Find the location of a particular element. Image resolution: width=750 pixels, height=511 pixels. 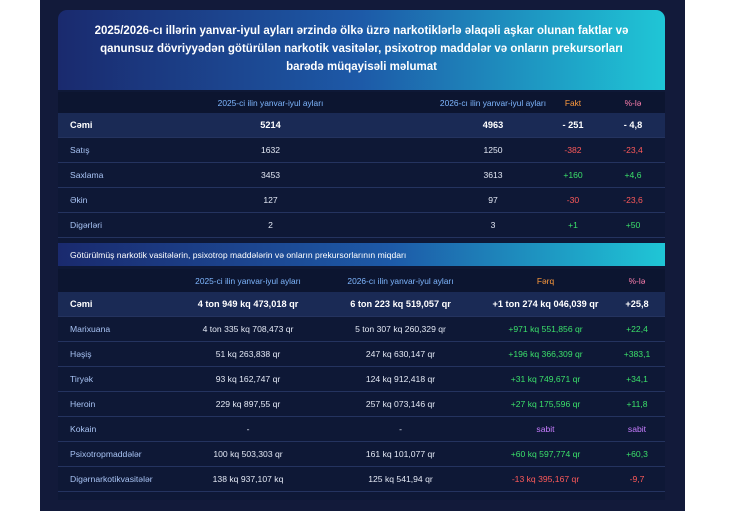

row-label: Heroin is located at coordinates (83, 404).